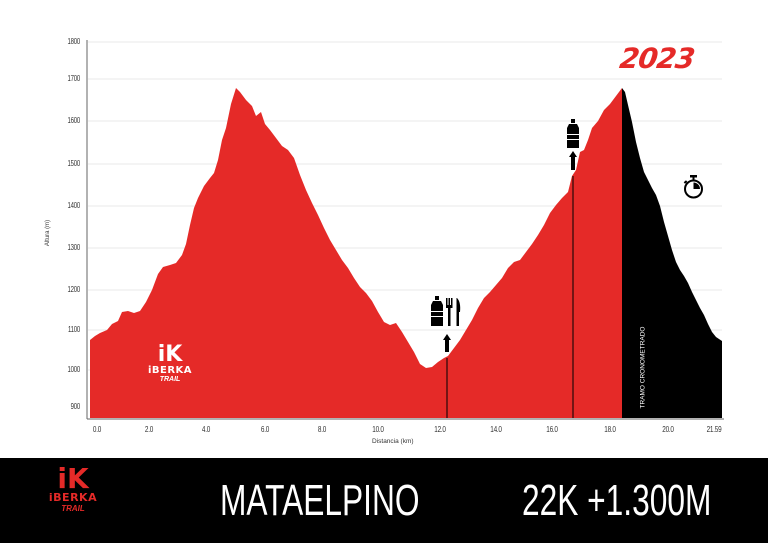 This screenshot has height=543, width=768. What do you see at coordinates (668, 429) in the screenshot?
I see `x-tick-label: 20.0` at bounding box center [668, 429].